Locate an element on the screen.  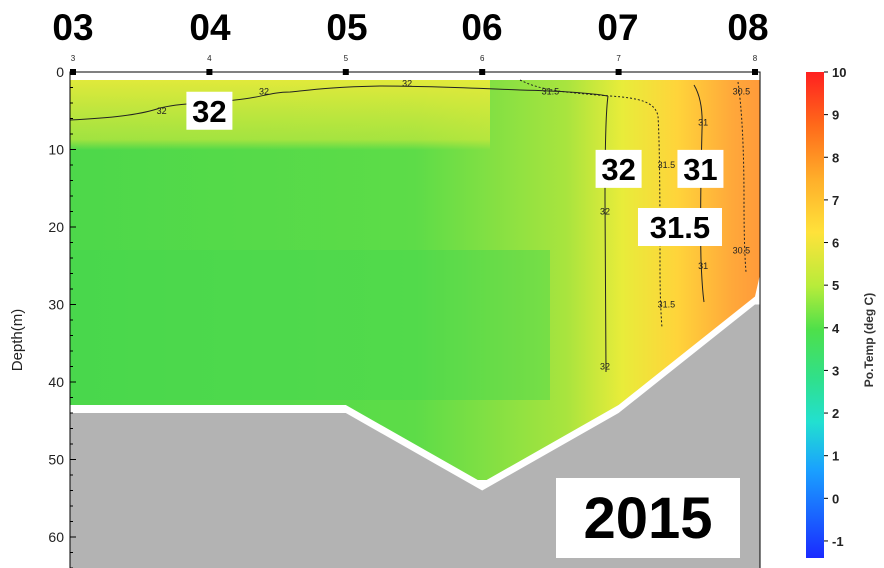
station-tick-label: 8 is located at coordinates (755, 58).